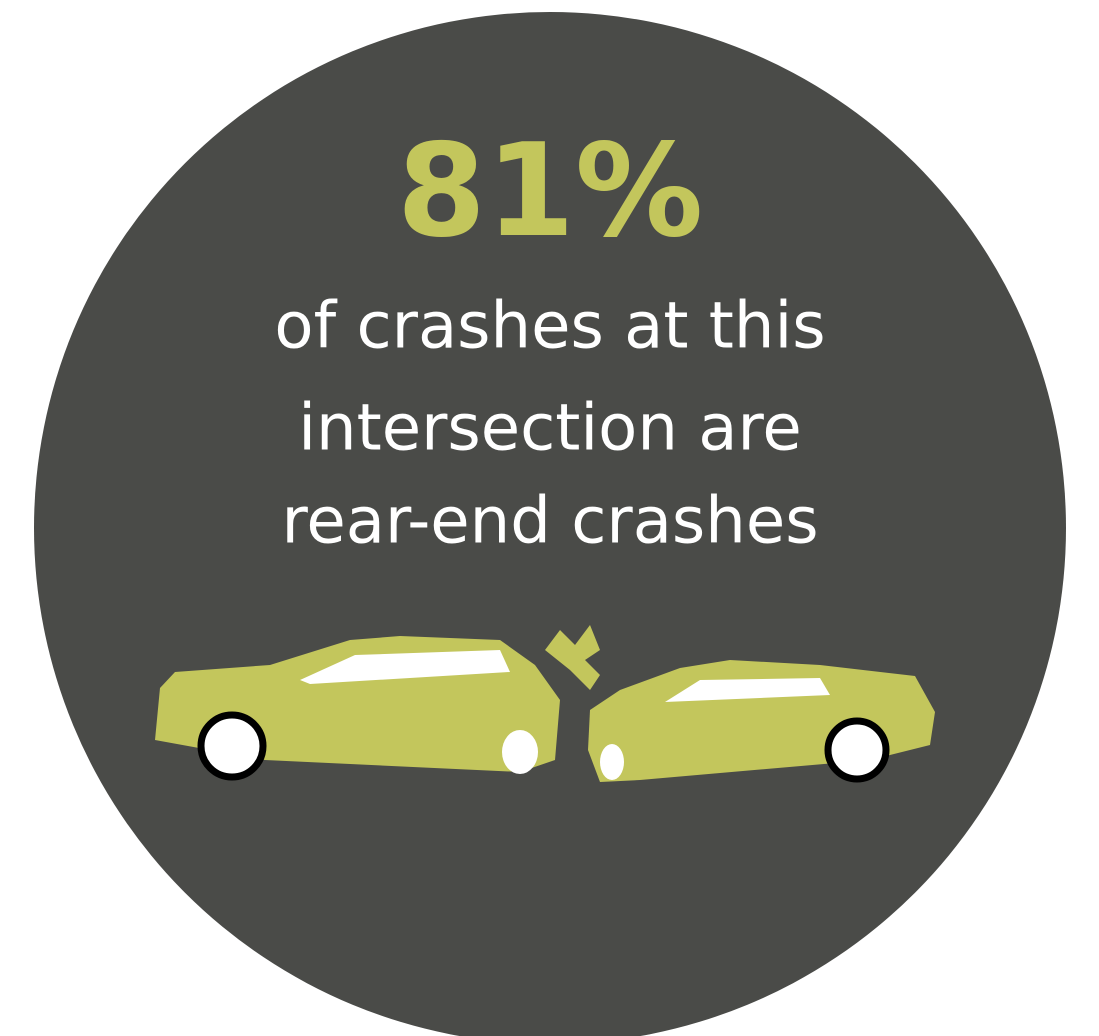 The height and width of the screenshot is (1036, 1099). What do you see at coordinates (572, 657) in the screenshot?
I see `impact-burst` at bounding box center [572, 657].